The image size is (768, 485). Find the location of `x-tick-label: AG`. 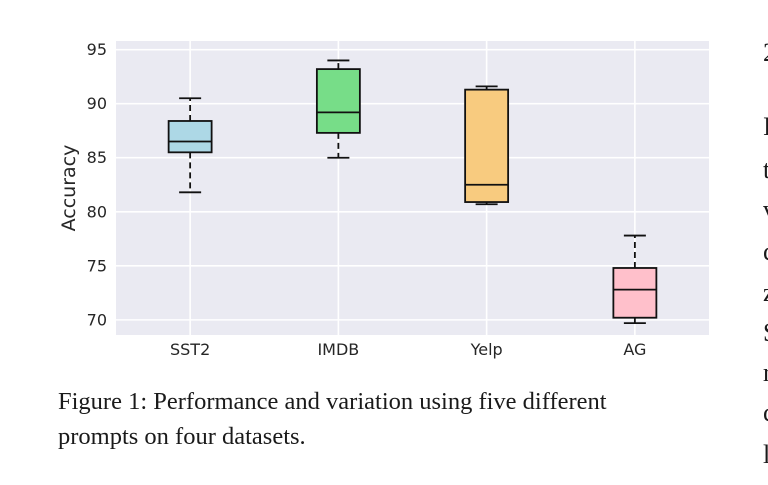

x-tick-label: AG is located at coordinates (634, 349).